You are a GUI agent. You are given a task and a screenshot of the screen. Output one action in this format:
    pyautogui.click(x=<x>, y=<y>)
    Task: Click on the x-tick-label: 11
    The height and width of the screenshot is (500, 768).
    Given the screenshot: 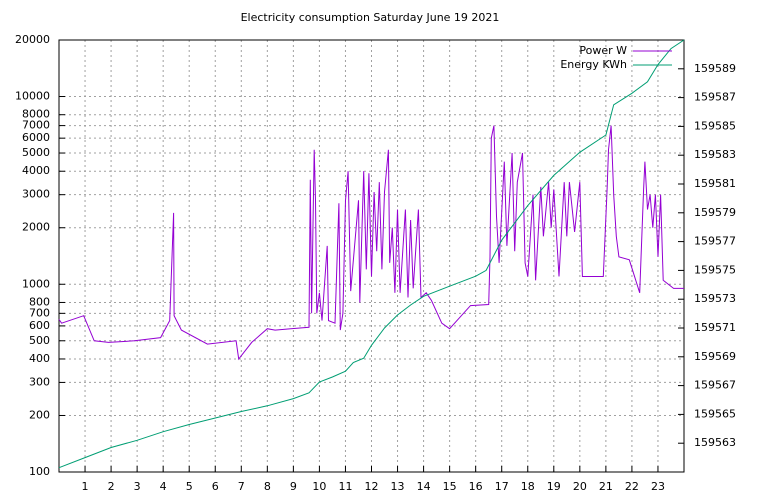 What is the action you would take?
    pyautogui.click(x=345, y=486)
    